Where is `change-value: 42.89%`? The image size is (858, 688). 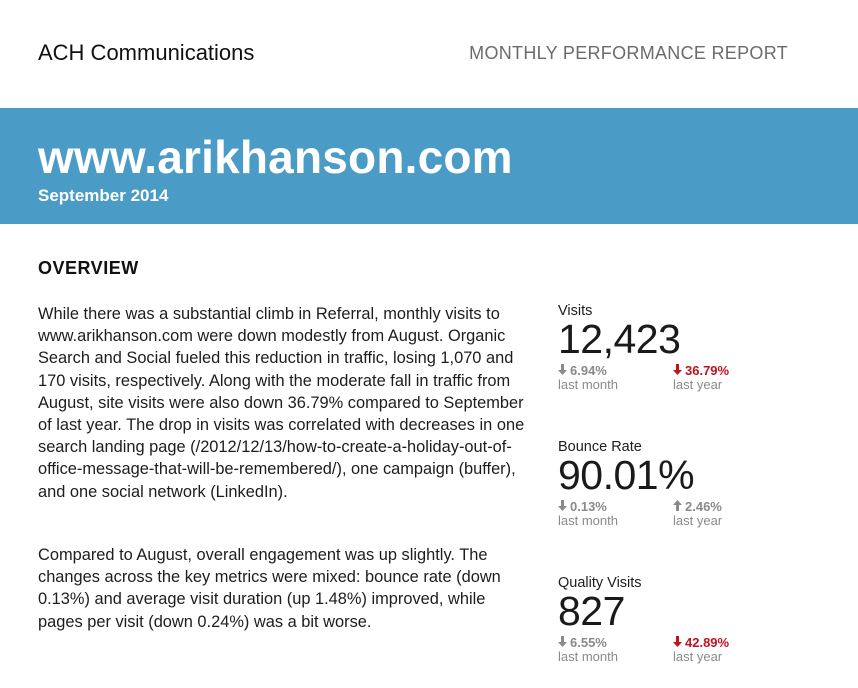 change-value: 42.89% is located at coordinates (707, 642).